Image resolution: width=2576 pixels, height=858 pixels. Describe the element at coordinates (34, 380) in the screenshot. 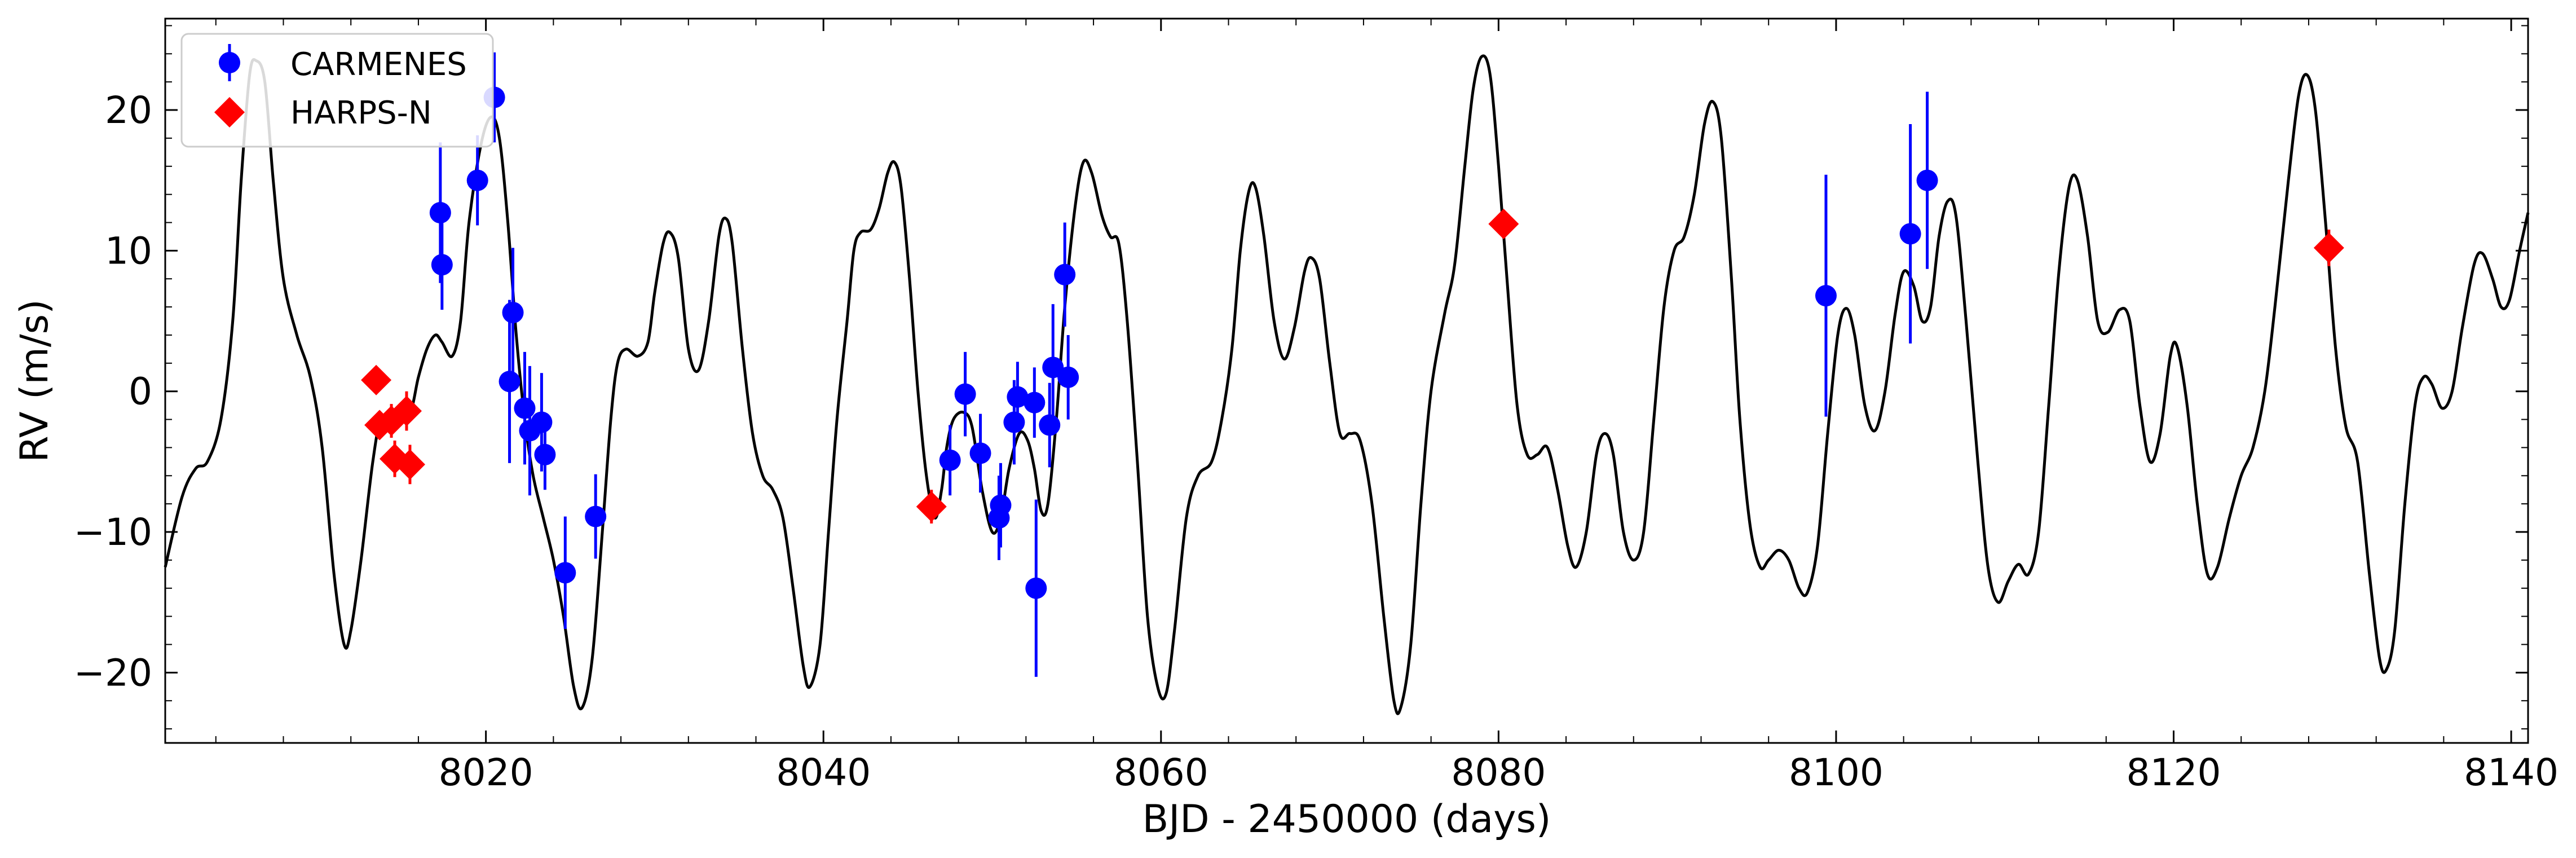

I see `y-axis-label: RV (m/s)` at that location.